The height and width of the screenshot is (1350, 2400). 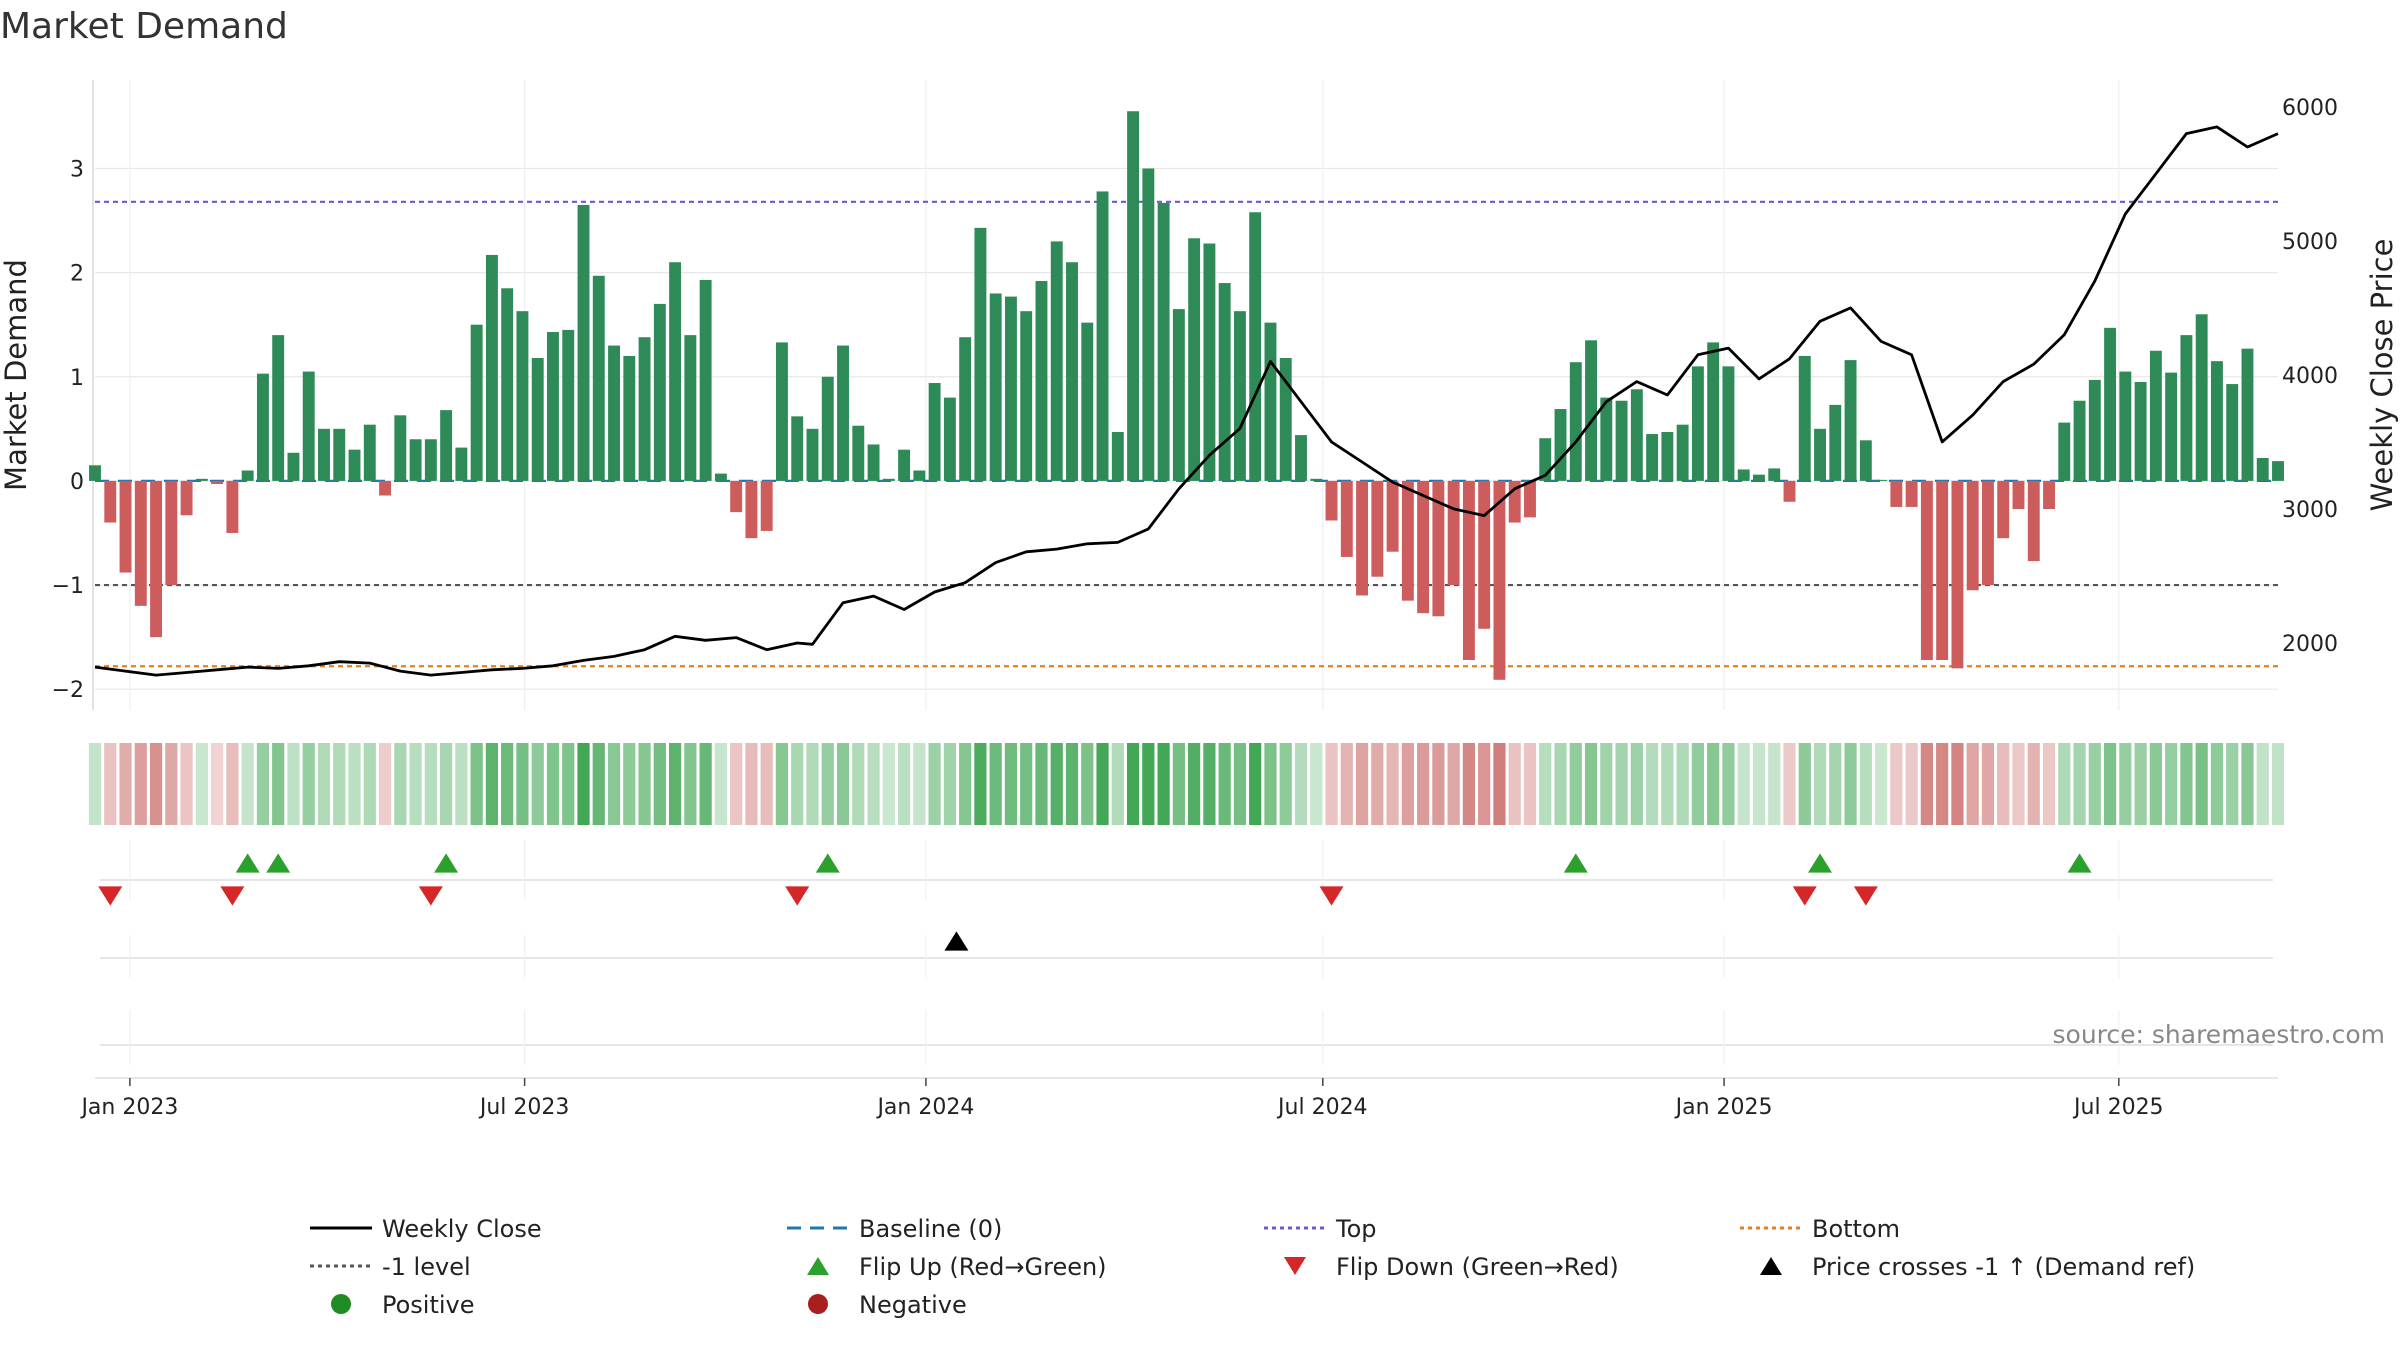 What do you see at coordinates (403, 1305) in the screenshot?
I see `legend-item: Positive` at bounding box center [403, 1305].